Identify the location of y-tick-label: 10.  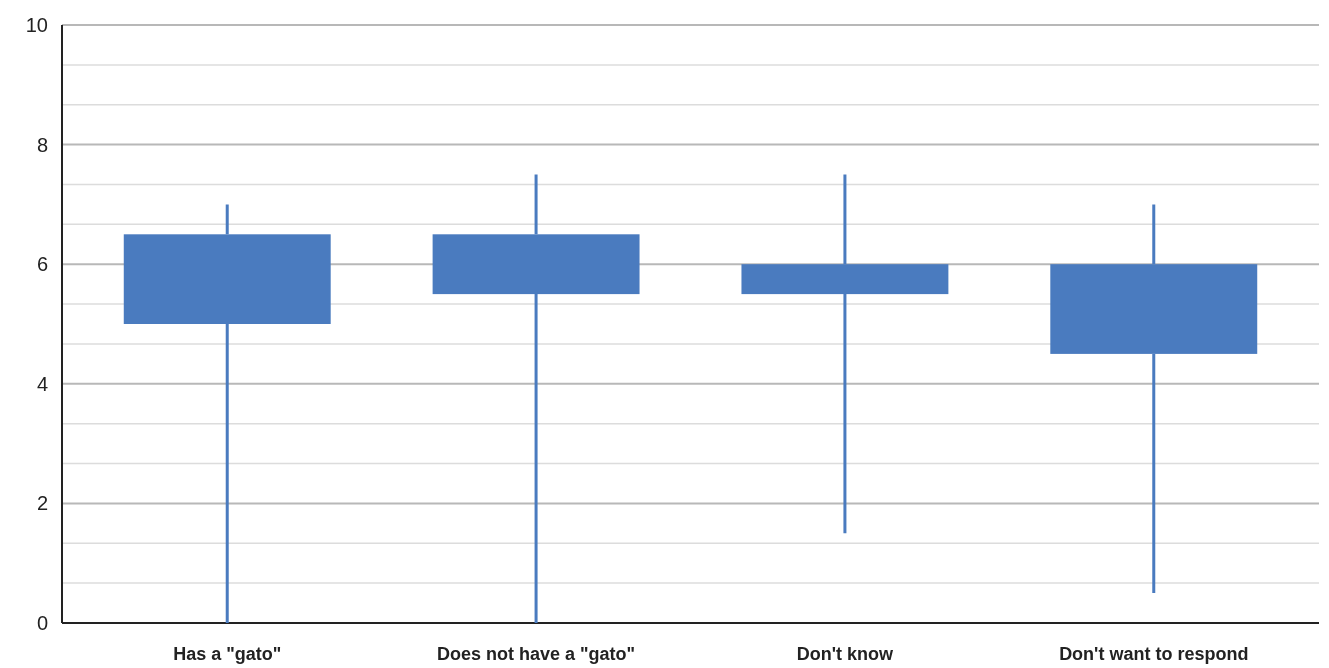
(36, 25).